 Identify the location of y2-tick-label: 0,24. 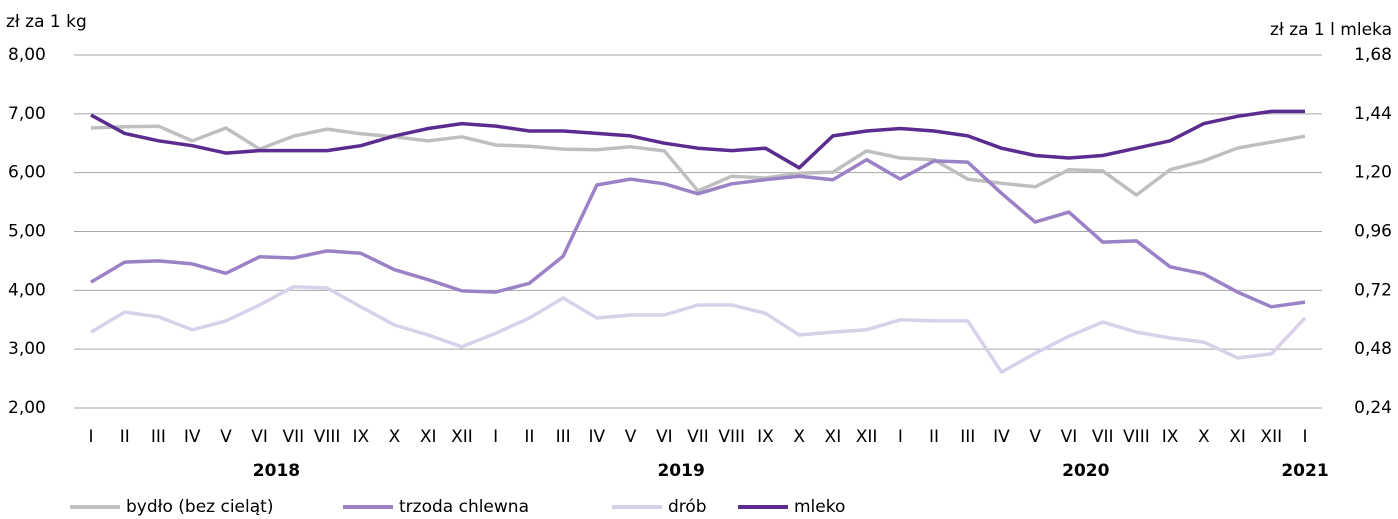
(1373, 408).